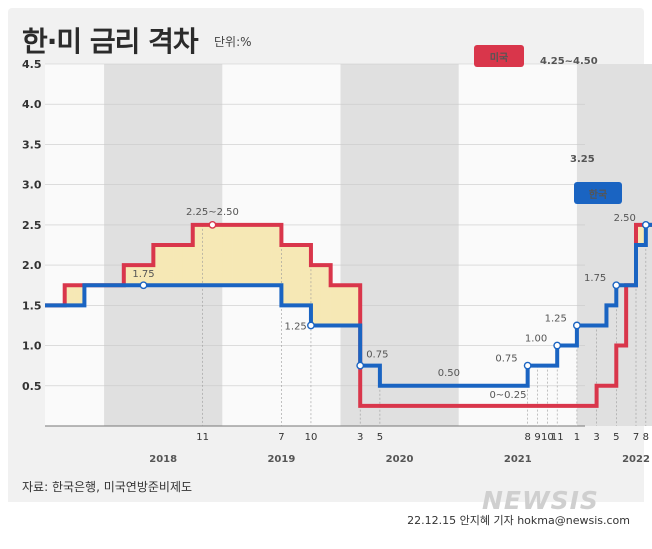 The width and height of the screenshot is (652, 549). I want to click on us-series-name: 미국, so click(499, 57).